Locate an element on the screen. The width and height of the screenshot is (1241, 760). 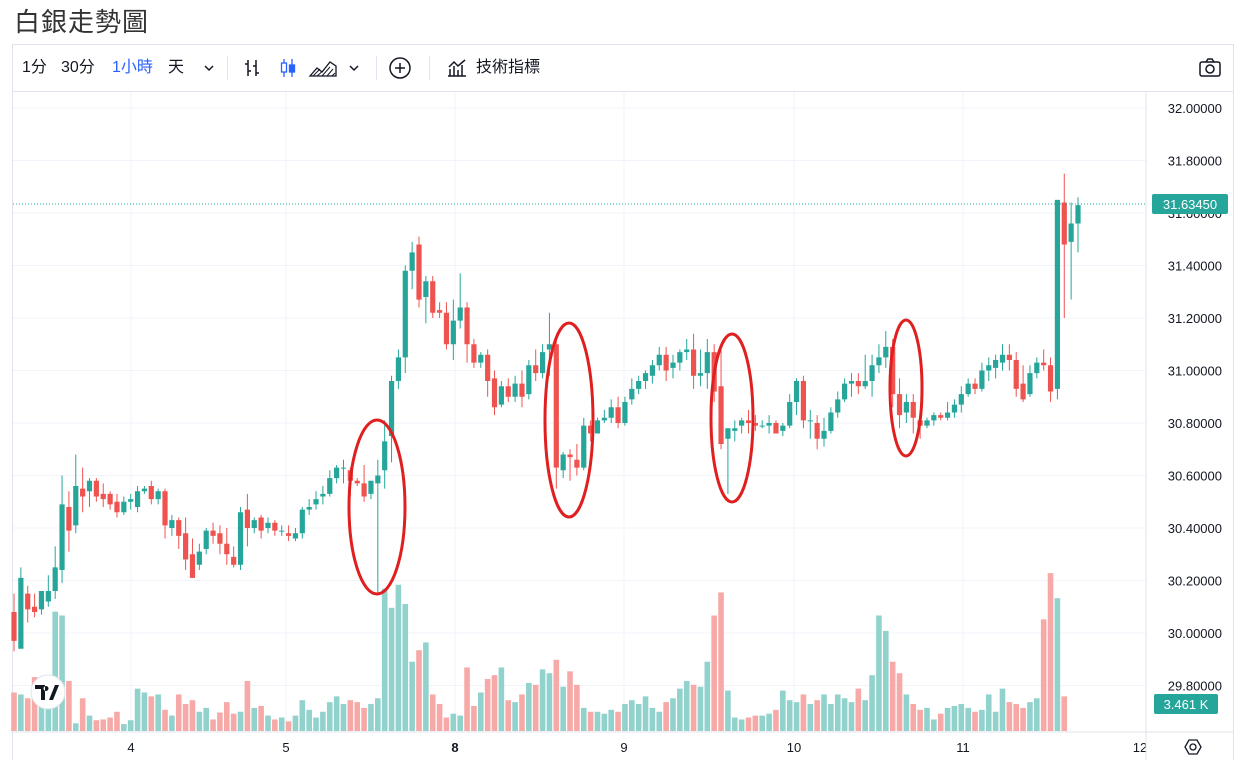
settings-icon is located at coordinates (1193, 747).